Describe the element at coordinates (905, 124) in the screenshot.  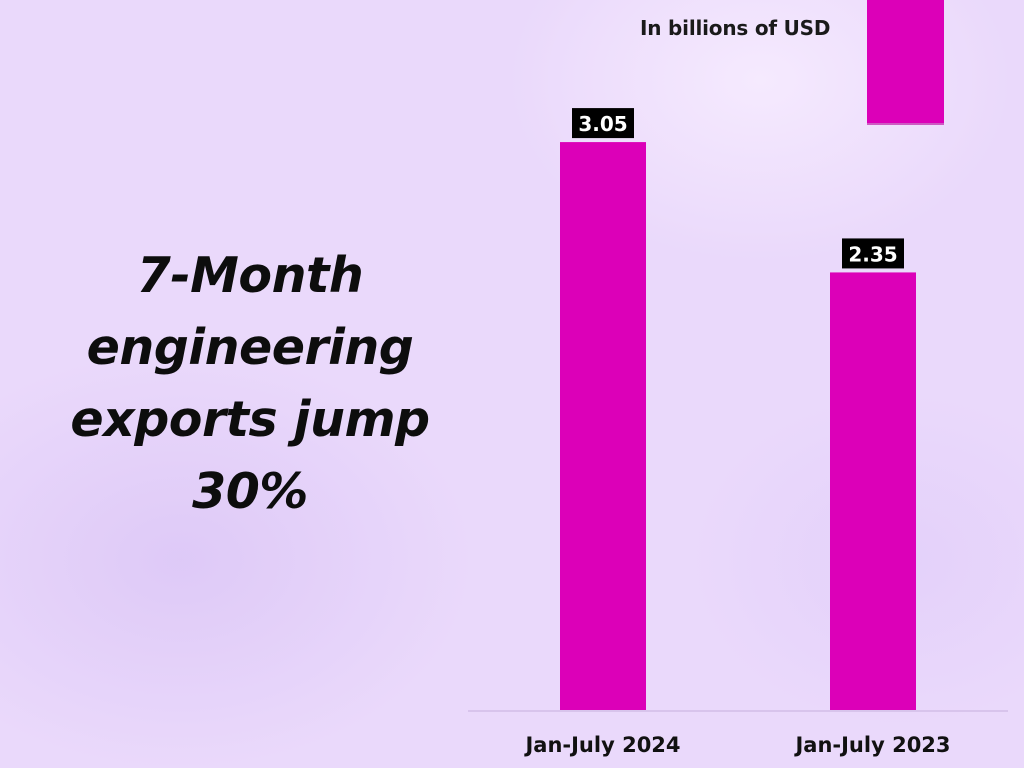
I see `decorative-bar-shadow` at that location.